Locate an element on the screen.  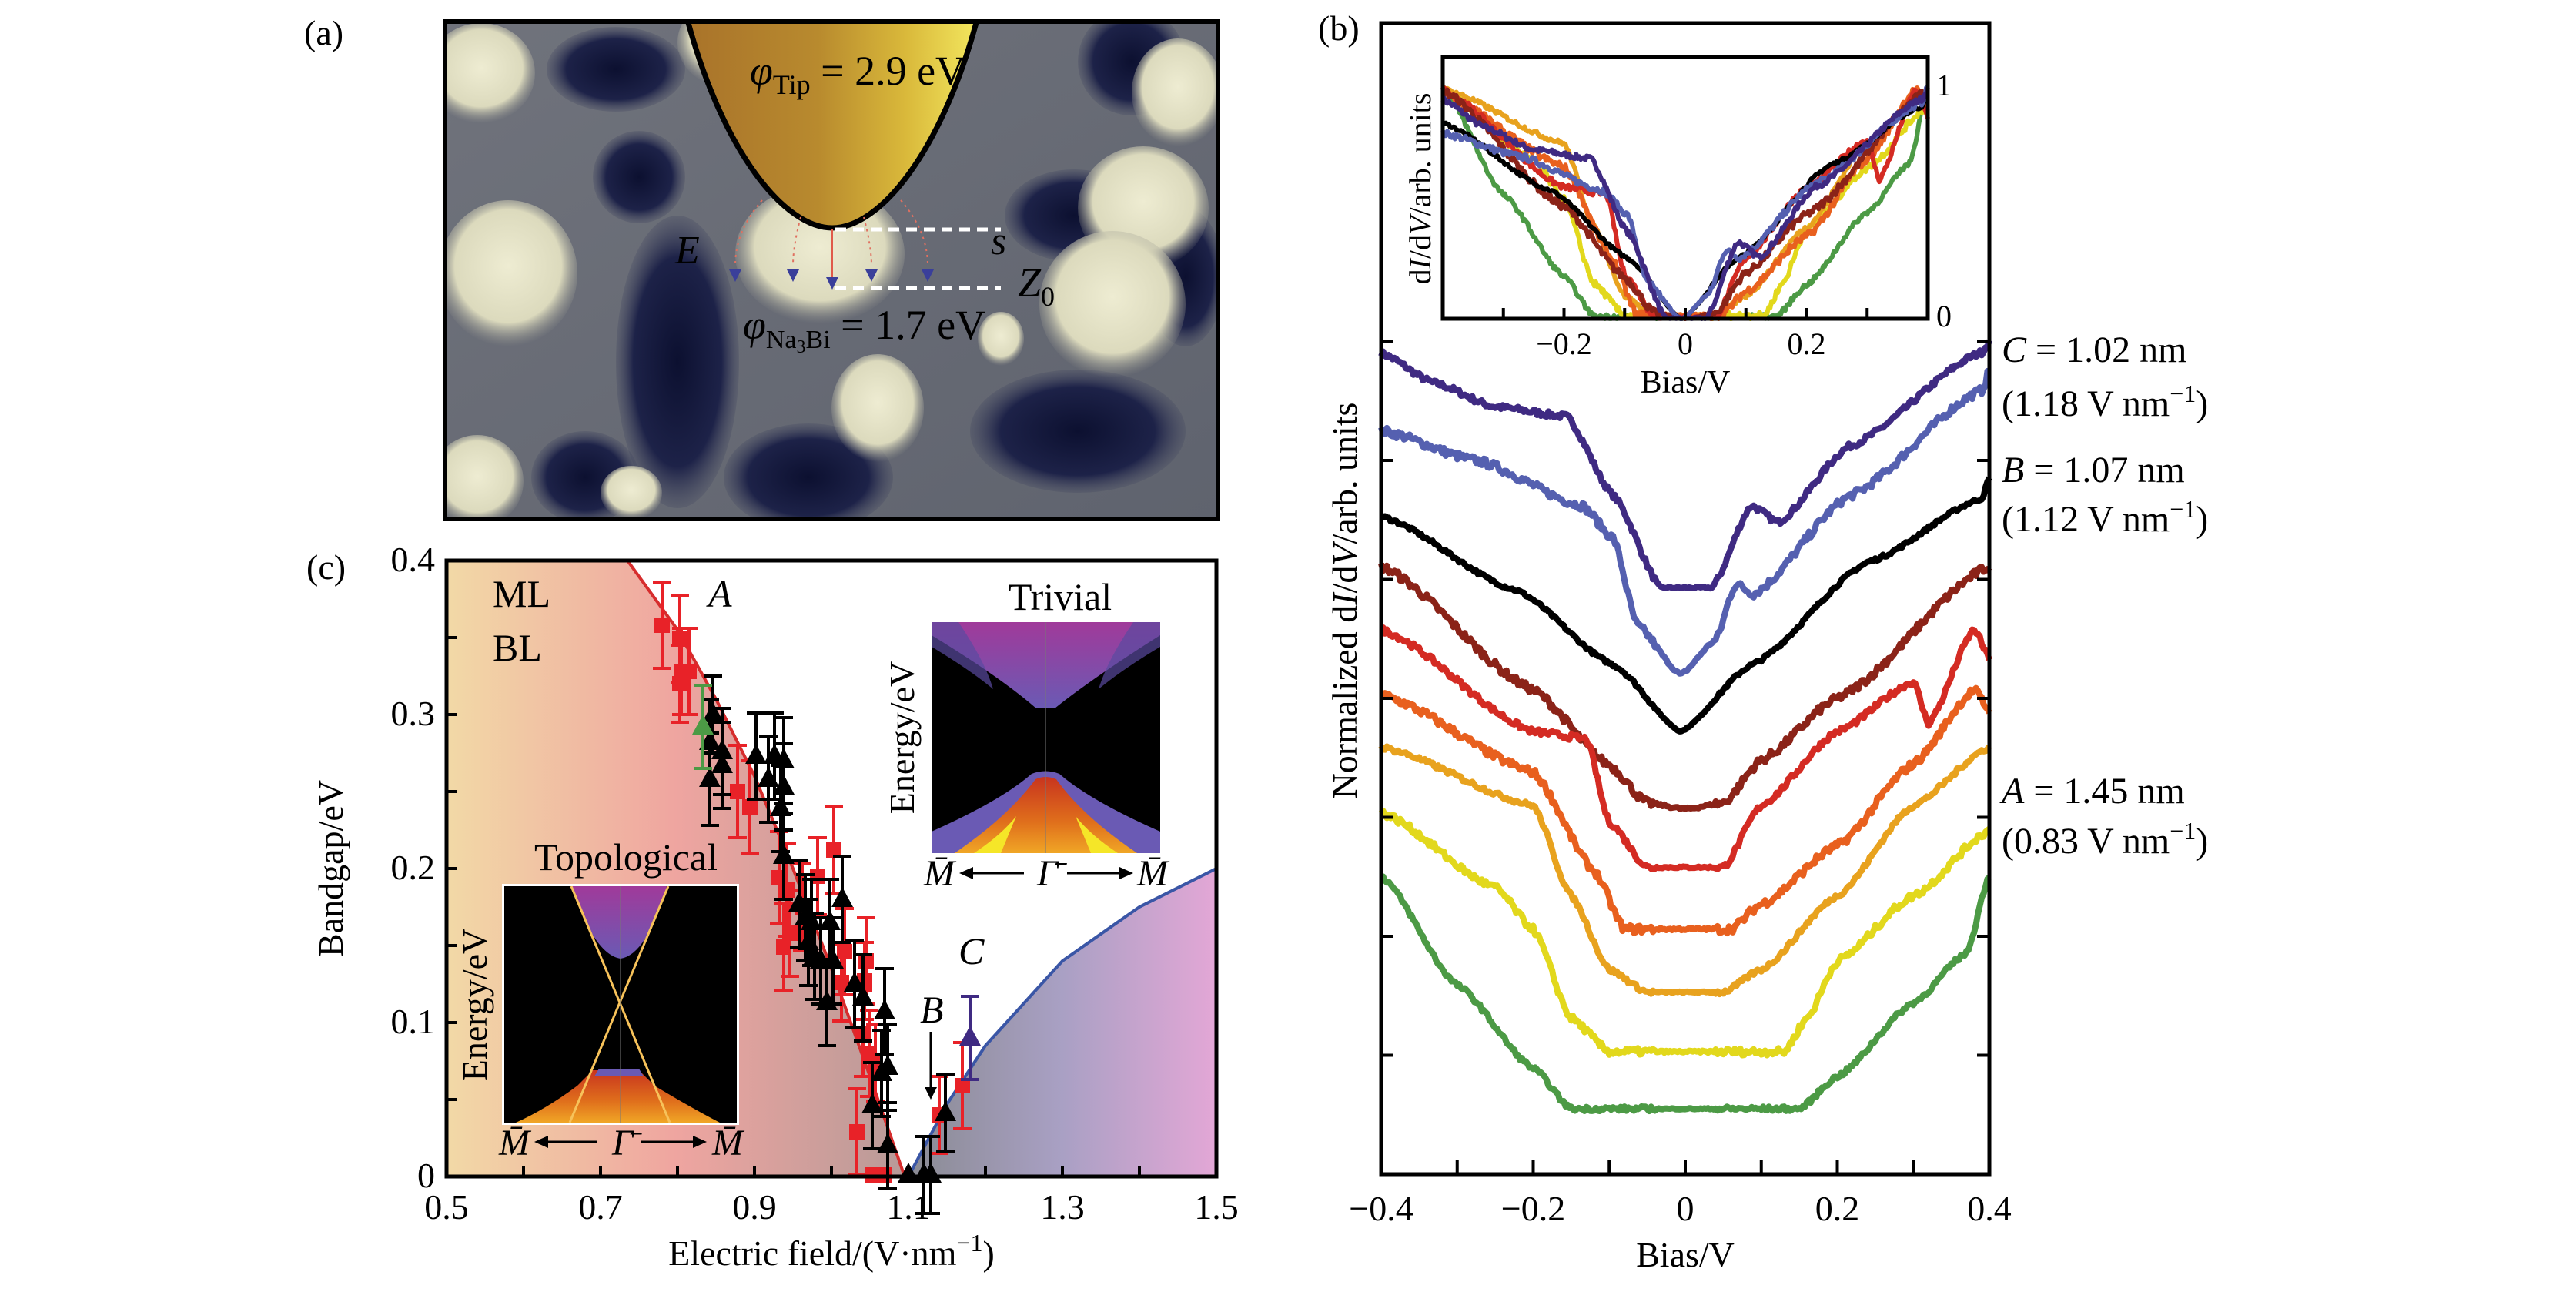
x-tick-label: 1.5 is located at coordinates (1217, 1207).